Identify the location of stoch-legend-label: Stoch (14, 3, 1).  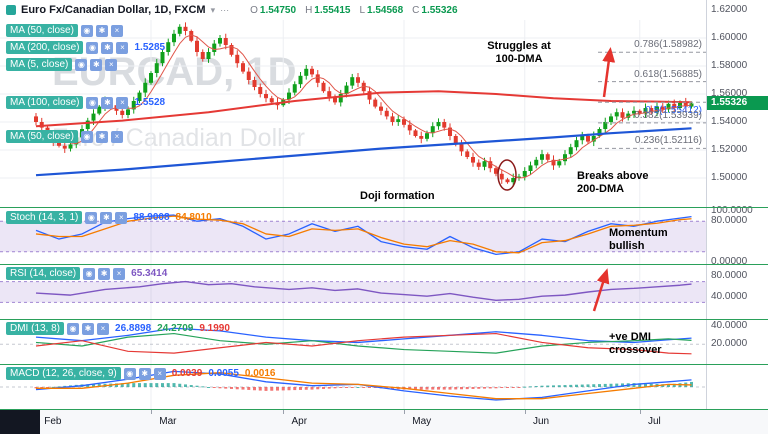
(44, 217).